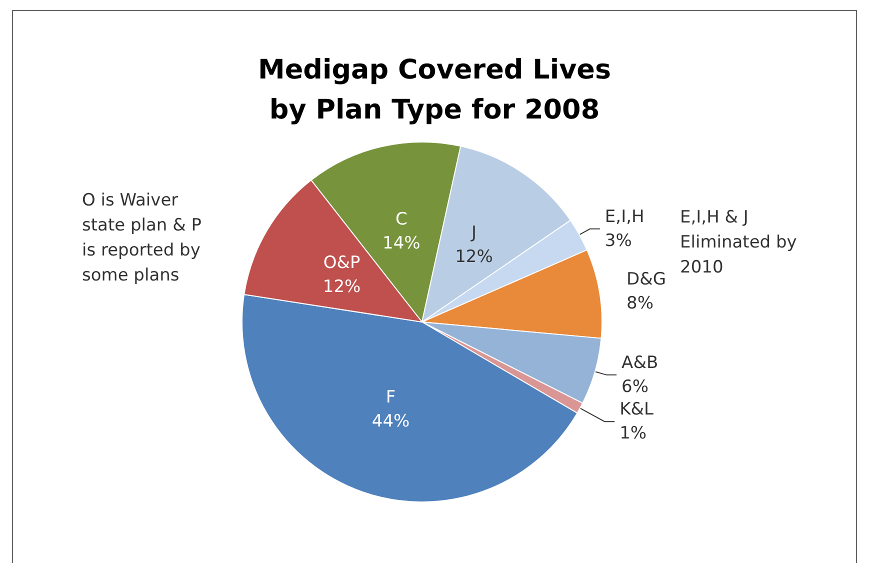 This screenshot has width=869, height=563. I want to click on slice-label: C, so click(401, 219).